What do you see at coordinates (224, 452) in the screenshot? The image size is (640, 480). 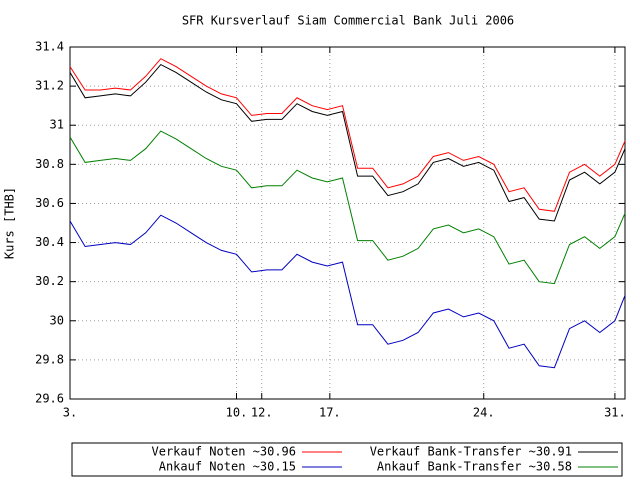 I see `legend-label: Verkauf Noten ~30.96` at bounding box center [224, 452].